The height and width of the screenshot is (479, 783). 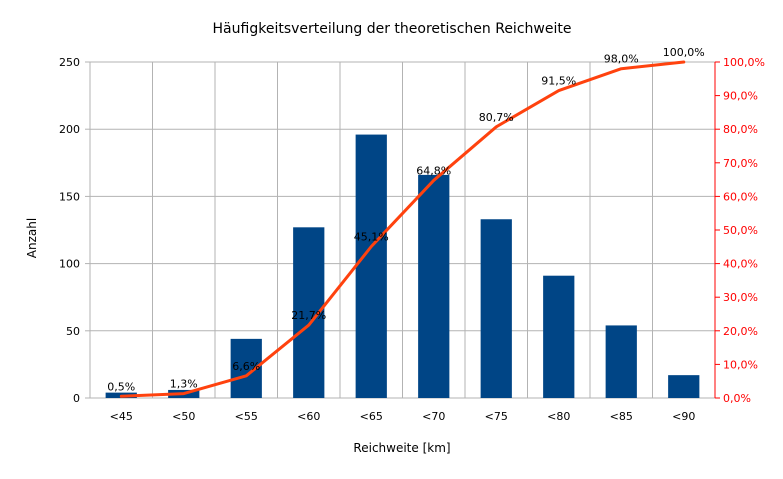 What do you see at coordinates (621, 416) in the screenshot?
I see `x-tick-label: <85` at bounding box center [621, 416].